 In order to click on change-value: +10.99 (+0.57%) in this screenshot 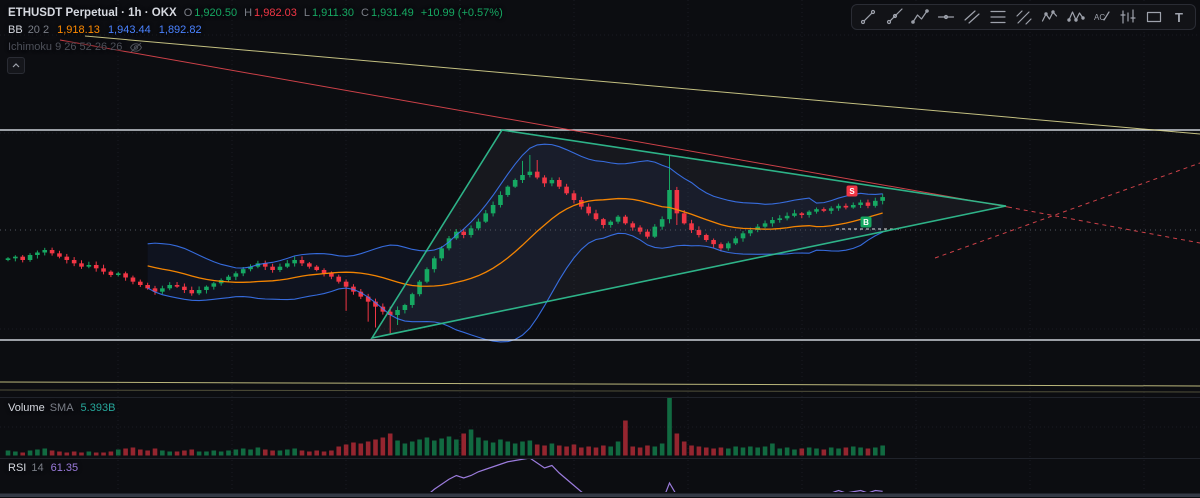, I will do `click(461, 13)`.